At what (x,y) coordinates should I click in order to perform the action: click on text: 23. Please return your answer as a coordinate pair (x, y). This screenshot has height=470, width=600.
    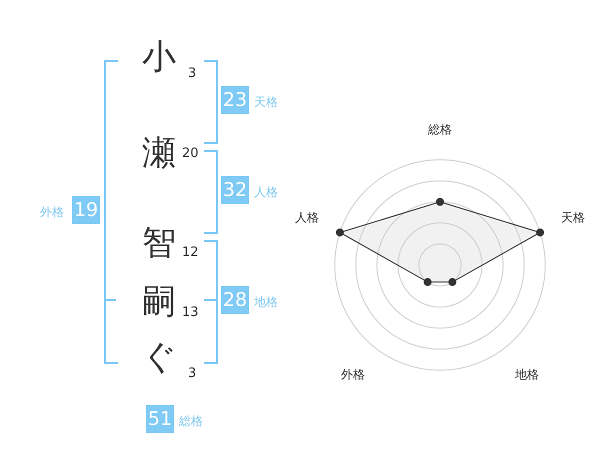
    Looking at the image, I should click on (235, 100).